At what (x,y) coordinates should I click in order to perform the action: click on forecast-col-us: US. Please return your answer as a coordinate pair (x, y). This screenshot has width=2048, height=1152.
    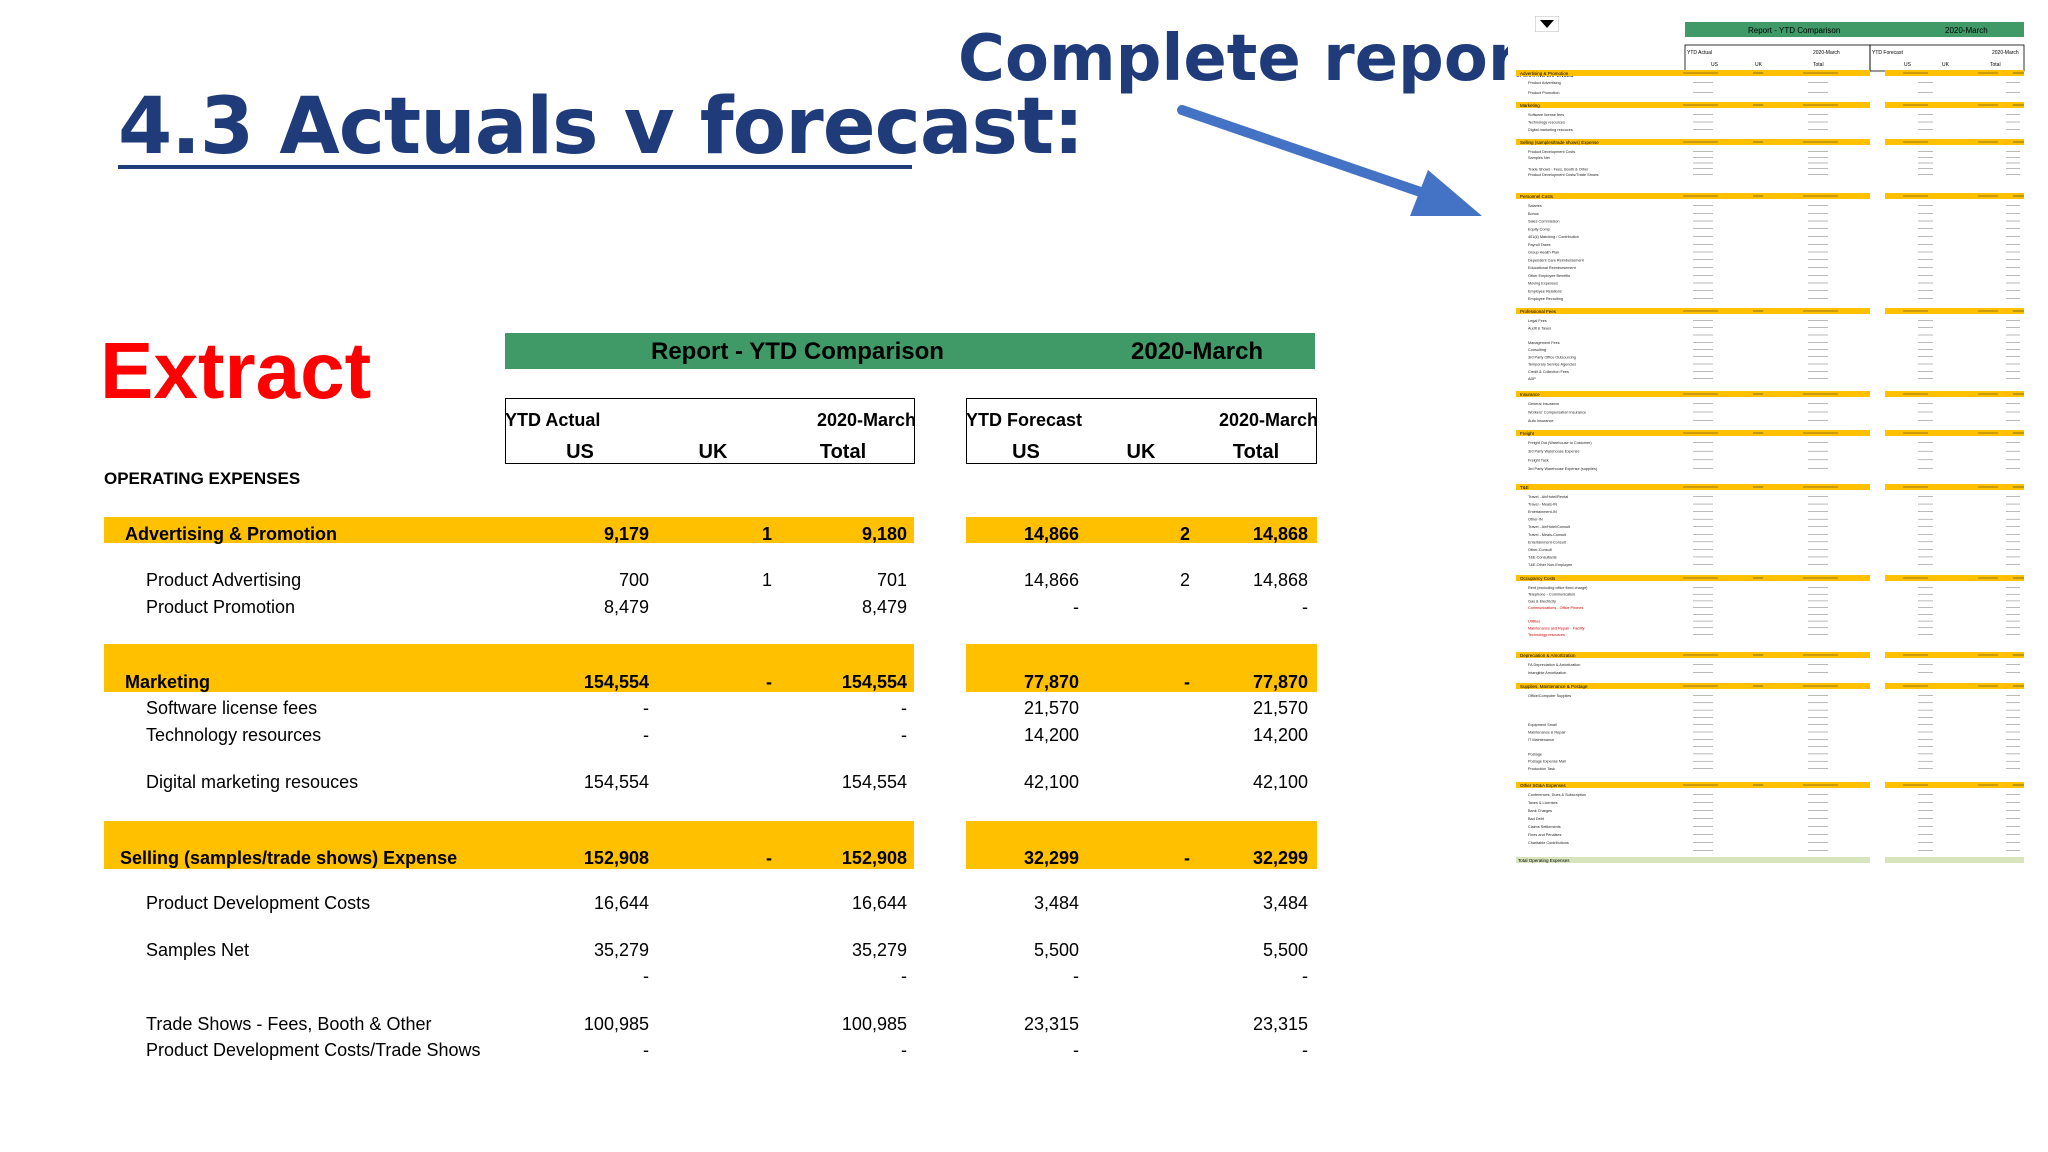
    Looking at the image, I should click on (1026, 452).